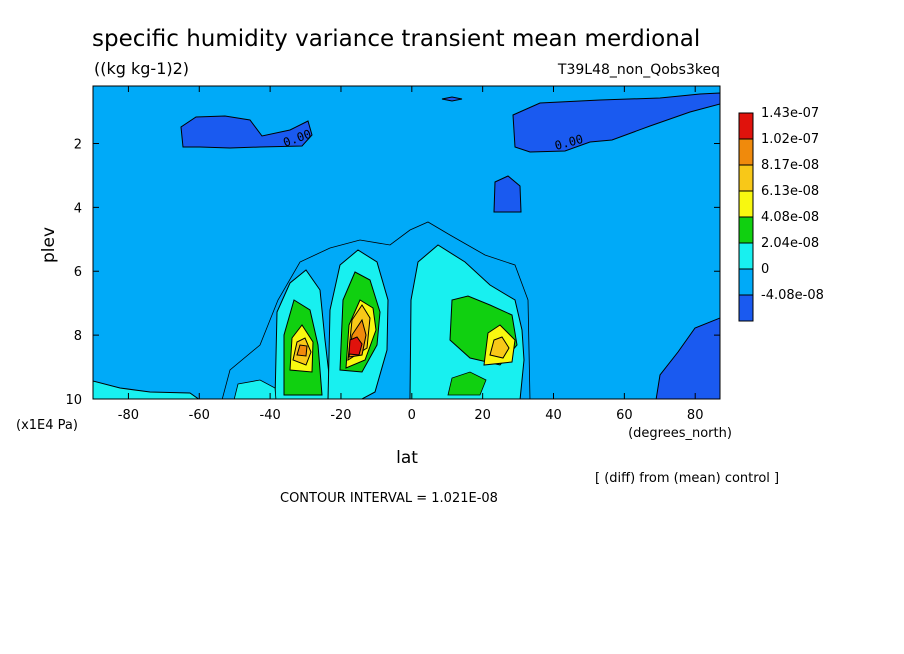 The height and width of the screenshot is (654, 904). Describe the element at coordinates (687, 358) in the screenshot. I see `neg-region-polar-north` at that location.